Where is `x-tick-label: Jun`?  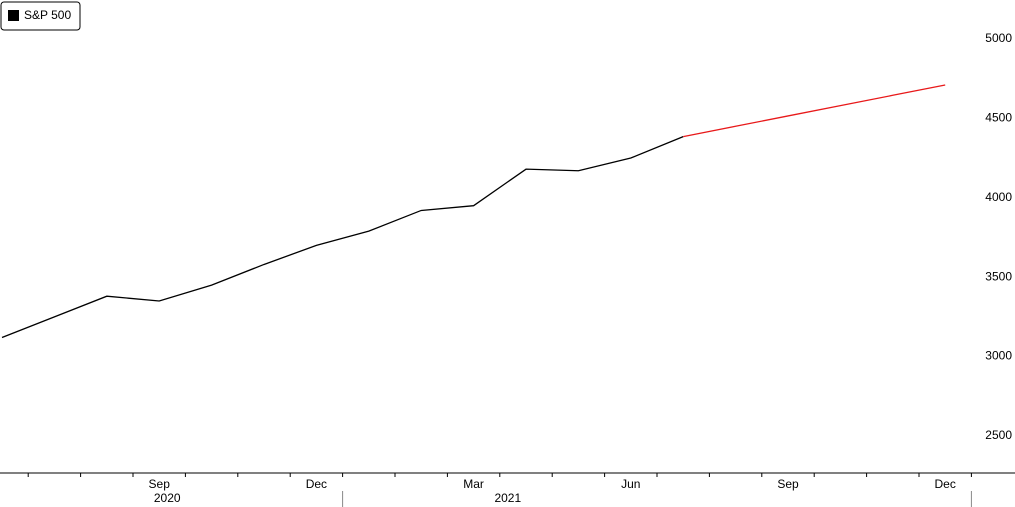 x-tick-label: Jun is located at coordinates (630, 484).